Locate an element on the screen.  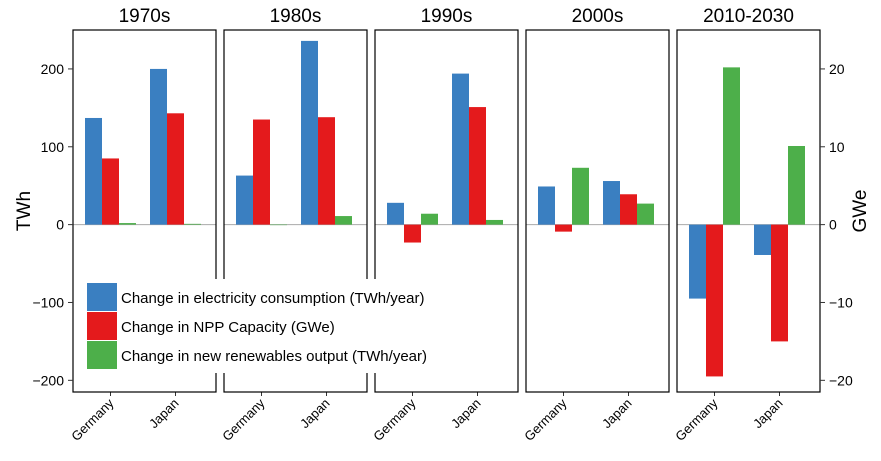
y-tick-label-left: 200 is located at coordinates (53, 69).